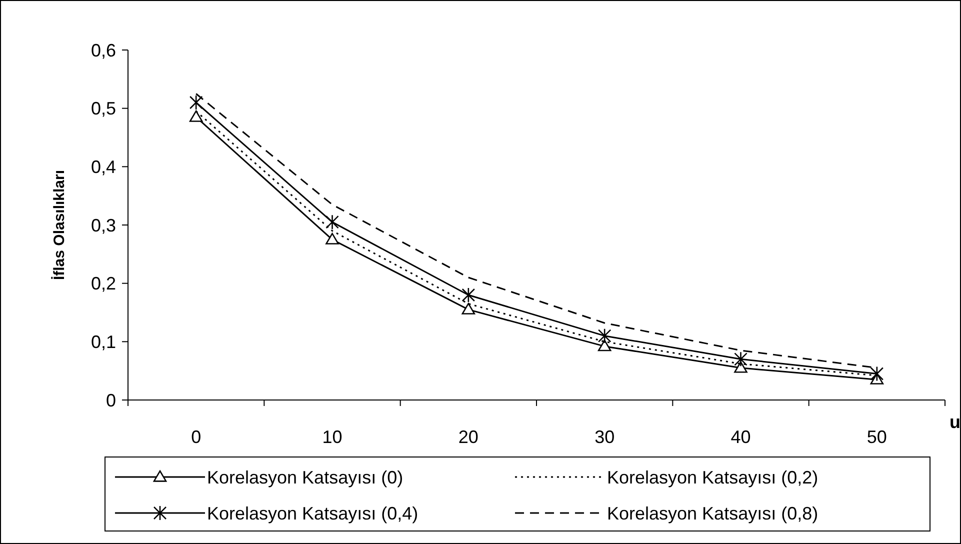  I want to click on y-tick-label: 0,4, so click(103, 166).